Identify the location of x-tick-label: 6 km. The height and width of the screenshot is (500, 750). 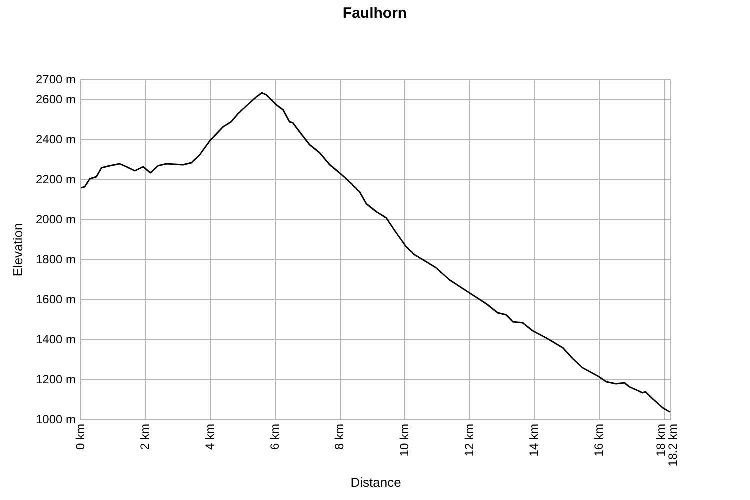
(275, 437).